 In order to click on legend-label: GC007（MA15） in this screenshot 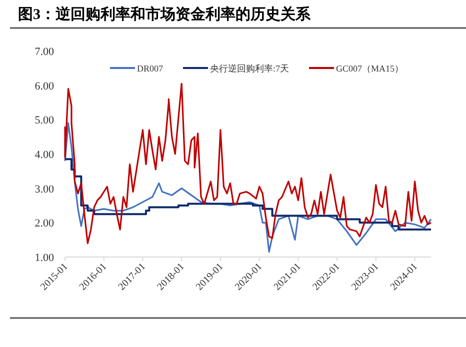, I will do `click(370, 69)`.